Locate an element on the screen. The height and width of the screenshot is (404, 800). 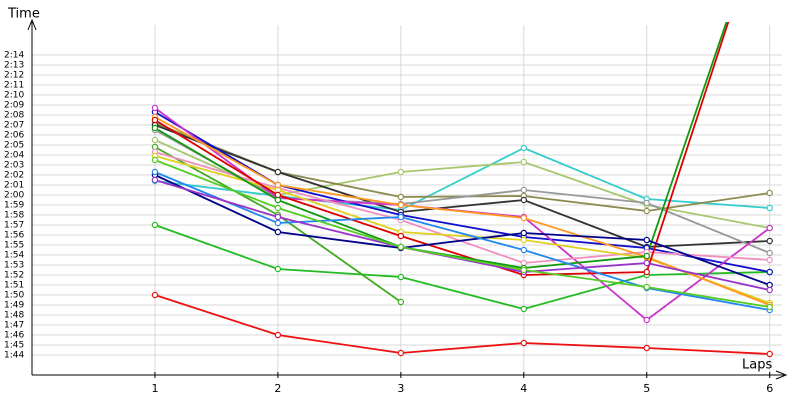
y-tick-label: 1:48 is located at coordinates (14, 316).